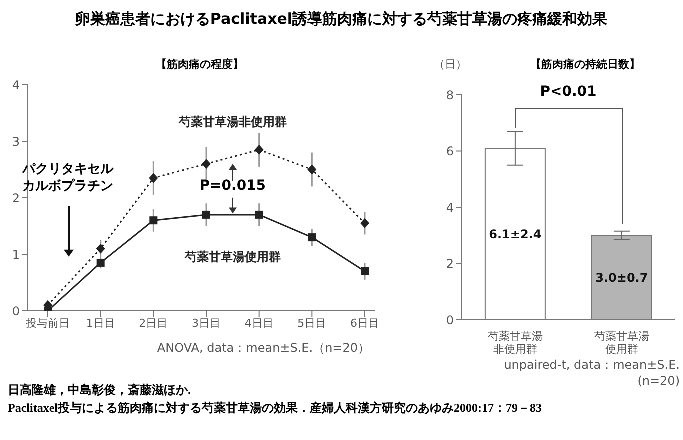  What do you see at coordinates (263, 348) in the screenshot?
I see `text: ANOVA, data：mean±S.E.（n=20）` at bounding box center [263, 348].